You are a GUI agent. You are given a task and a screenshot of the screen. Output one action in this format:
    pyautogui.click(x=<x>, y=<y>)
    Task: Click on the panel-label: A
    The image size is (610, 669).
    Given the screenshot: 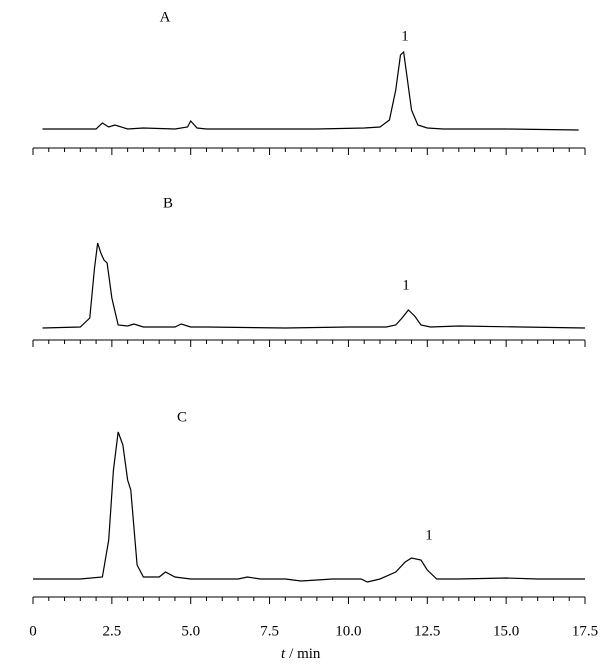 What is the action you would take?
    pyautogui.click(x=165, y=17)
    